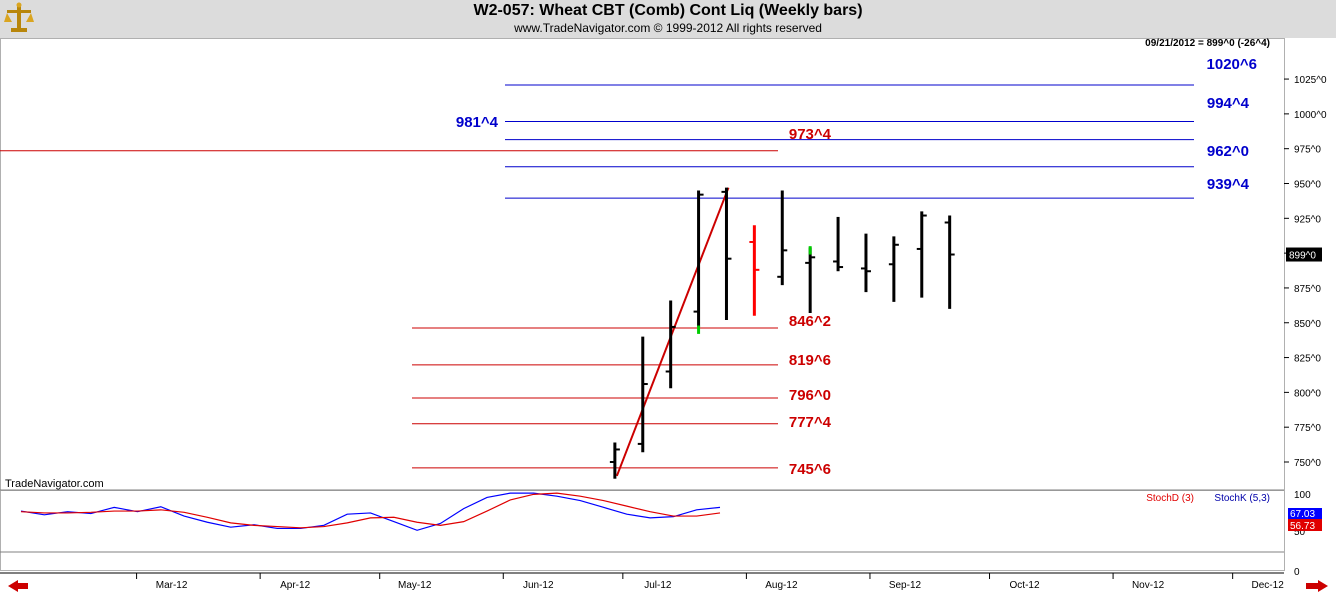 The width and height of the screenshot is (1336, 594). What do you see at coordinates (18, 586) in the screenshot?
I see `scroll-left-arrow-icon` at bounding box center [18, 586].